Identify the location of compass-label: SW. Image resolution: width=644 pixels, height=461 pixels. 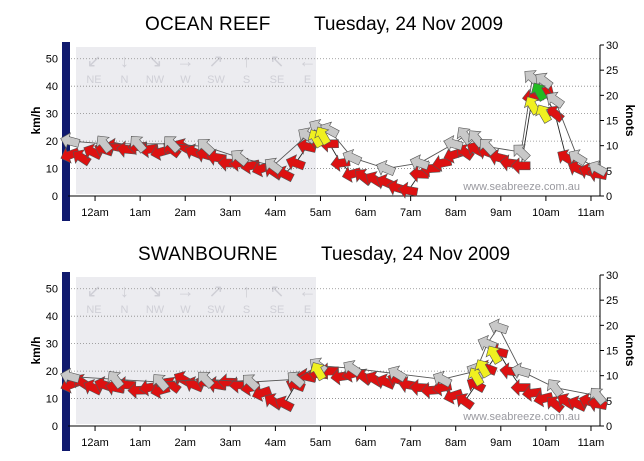
(216, 80).